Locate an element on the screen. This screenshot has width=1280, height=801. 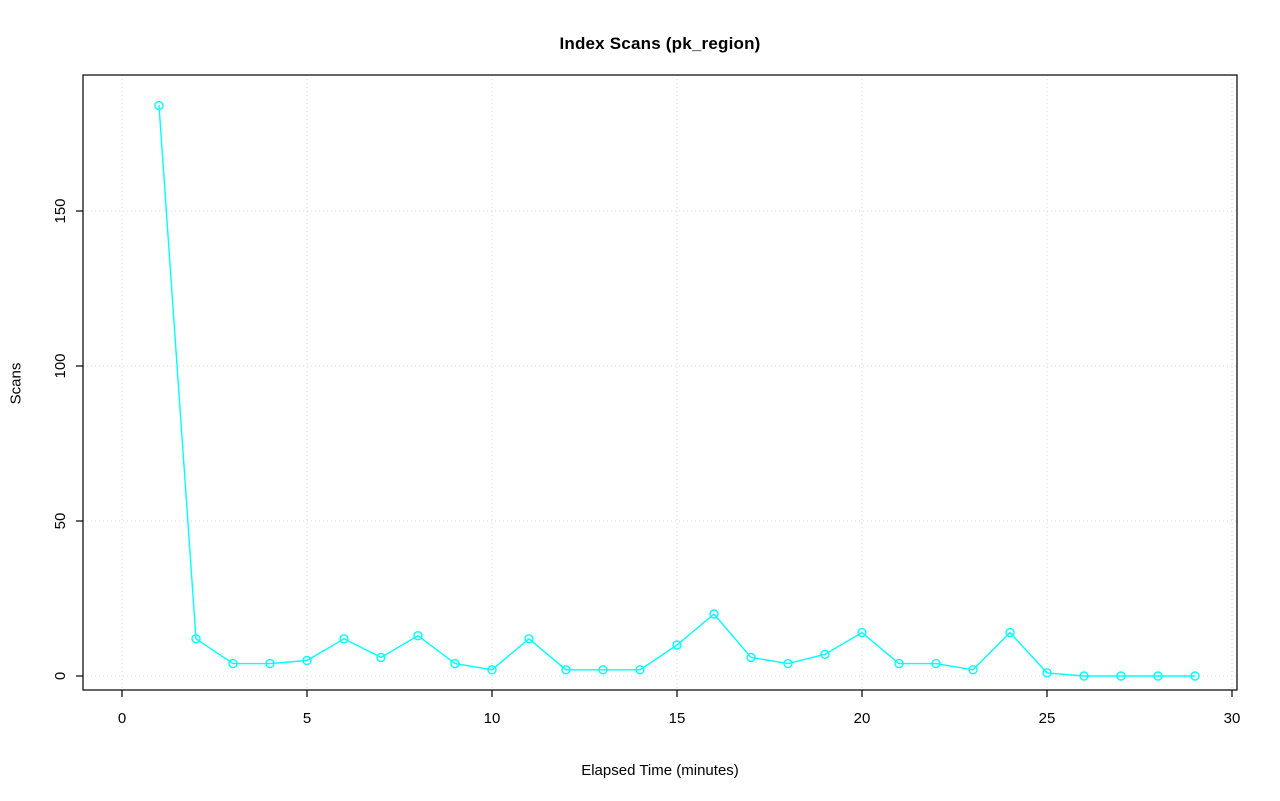
x-tick-label: 10 is located at coordinates (492, 718).